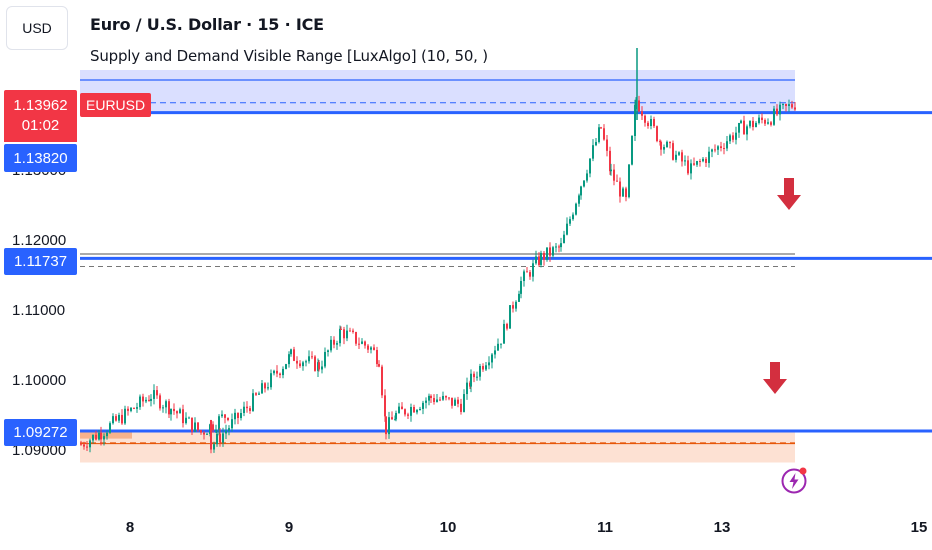 Image resolution: width=932 pixels, height=550 pixels. Describe the element at coordinates (37, 28) in the screenshot. I see `currency-button: USD` at that location.